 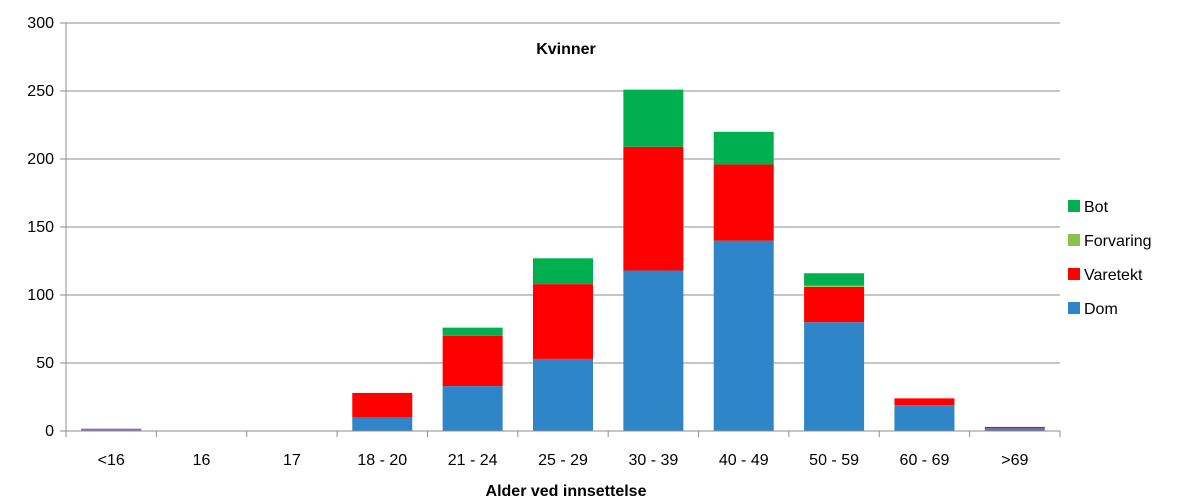 What do you see at coordinates (473, 460) in the screenshot?
I see `x-tick-label: 21 - 24` at bounding box center [473, 460].